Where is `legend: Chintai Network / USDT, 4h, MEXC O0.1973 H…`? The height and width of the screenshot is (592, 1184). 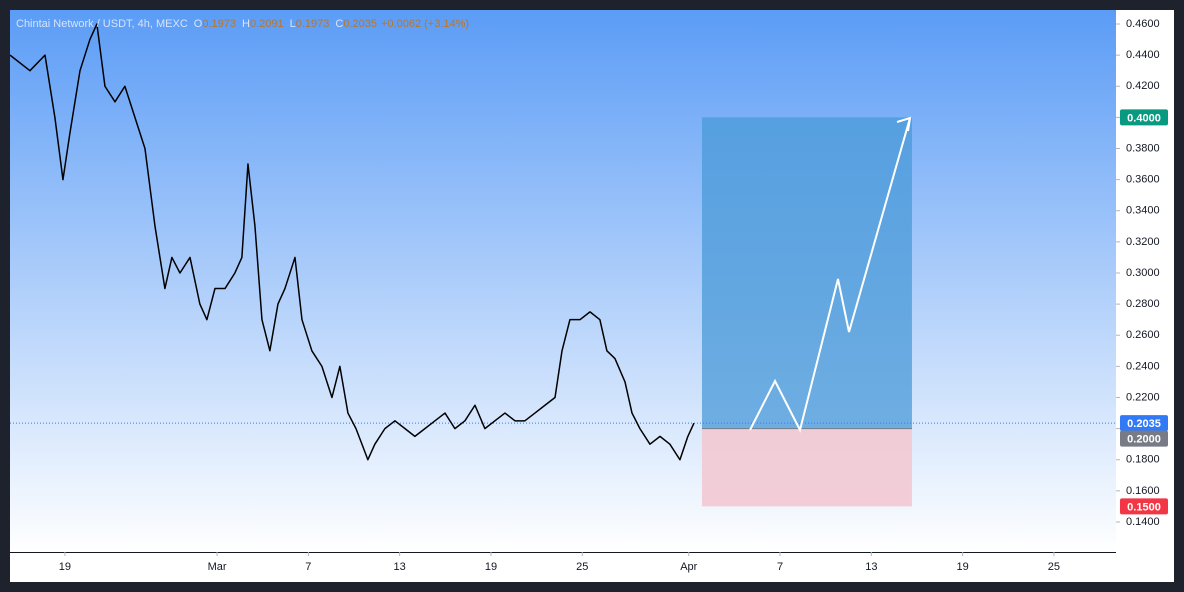 legend: Chintai Network / USDT, 4h, MEXC O0.1973 H… is located at coordinates (242, 24).